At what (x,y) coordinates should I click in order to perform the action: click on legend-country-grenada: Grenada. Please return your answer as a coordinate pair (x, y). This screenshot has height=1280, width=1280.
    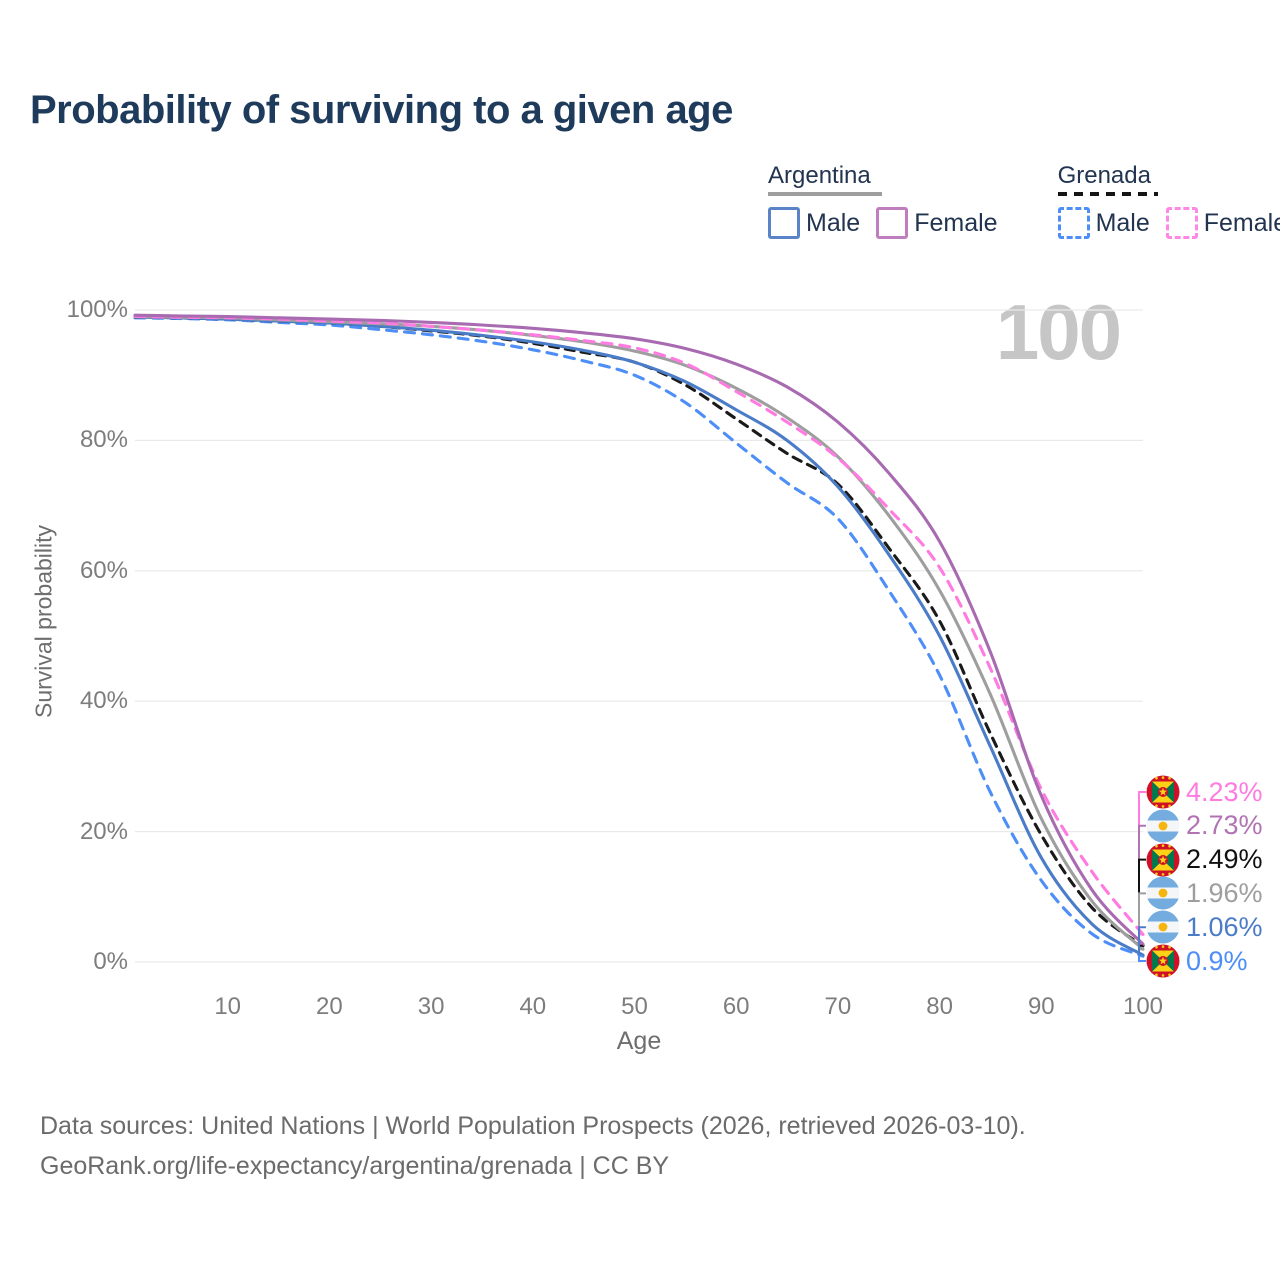
    Looking at the image, I should click on (1104, 175).